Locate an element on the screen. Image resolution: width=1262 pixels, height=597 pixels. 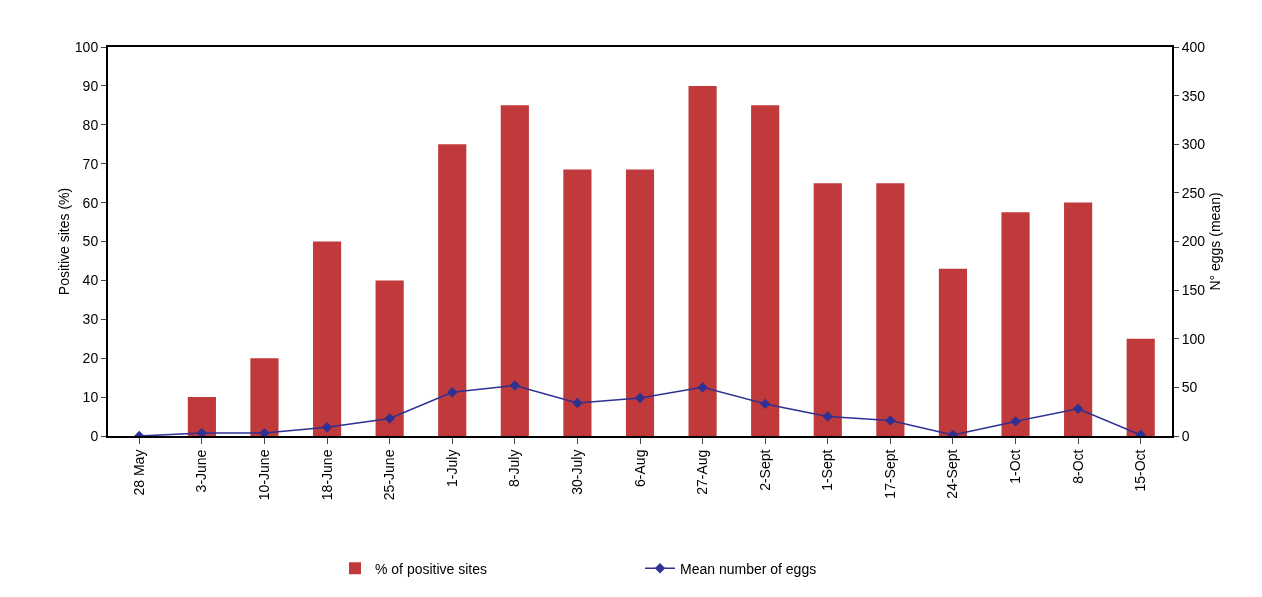
y2-axis-title: N° eggs (mean) is located at coordinates (1215, 241).